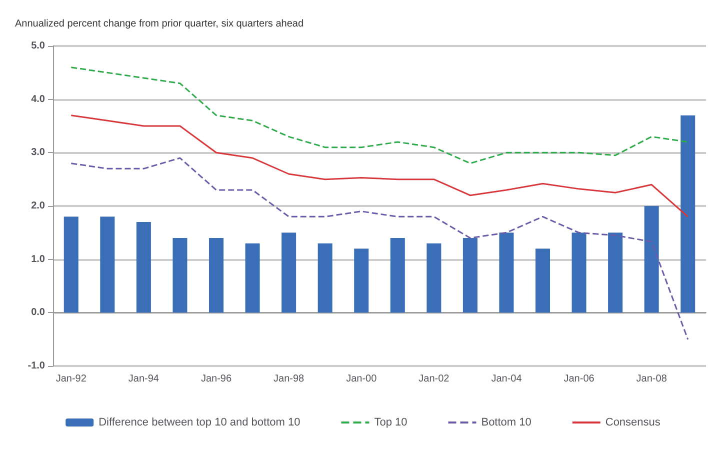 This screenshot has height=449, width=726. Describe the element at coordinates (159, 24) in the screenshot. I see `chart-subtitle: Annualized percent change from prior quarter, six quarters ahead` at that location.